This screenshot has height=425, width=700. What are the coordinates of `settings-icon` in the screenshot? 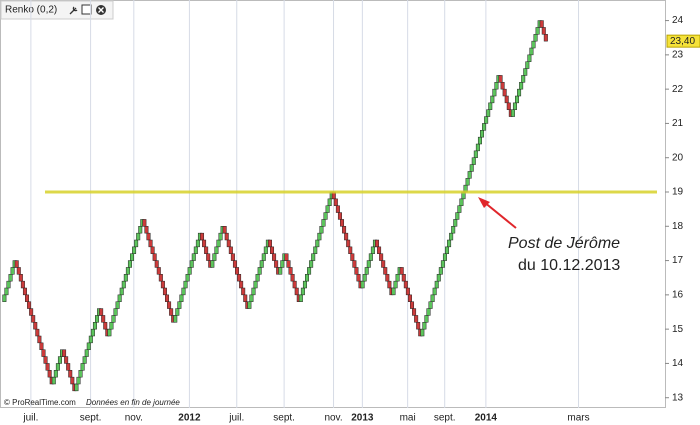 It's located at (73, 10).